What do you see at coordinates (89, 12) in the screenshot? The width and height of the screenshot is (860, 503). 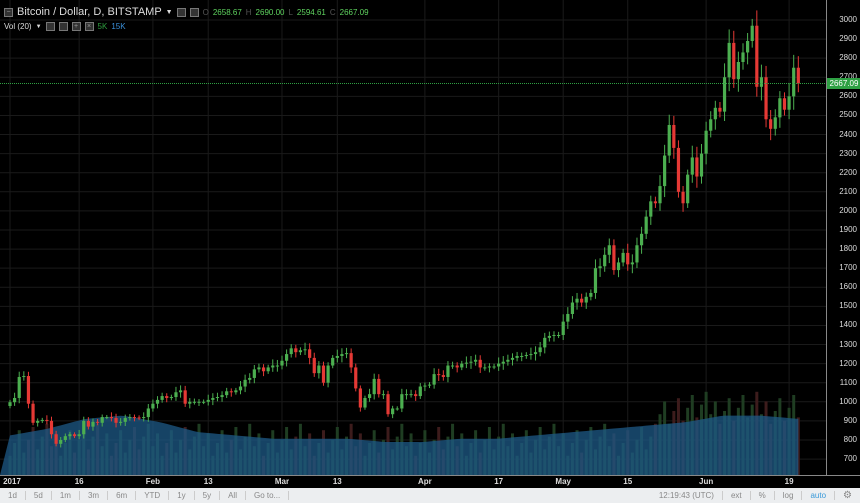 I see `symbol-title: Bitcoin / Dollar, D, BITSTAMP` at bounding box center [89, 12].